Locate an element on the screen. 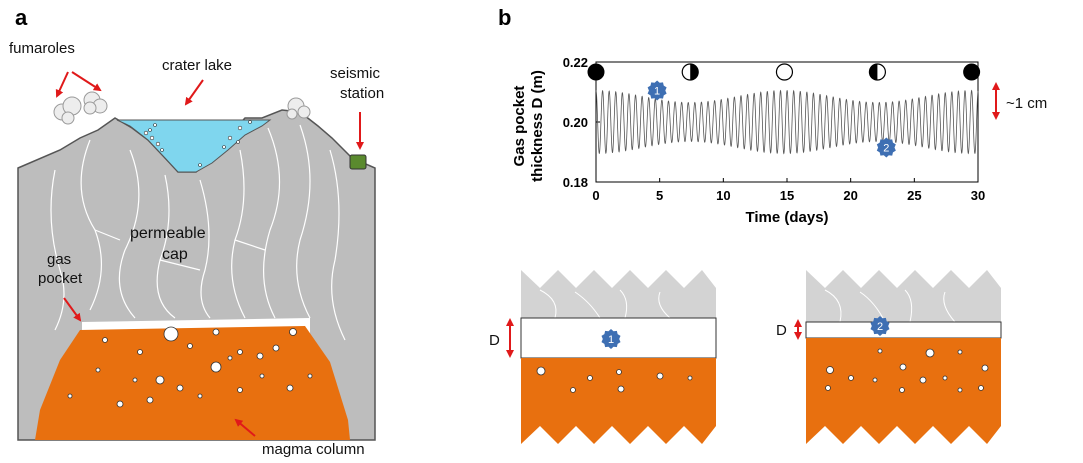 The height and width of the screenshot is (463, 1083). seismic-station is located at coordinates (358, 162).